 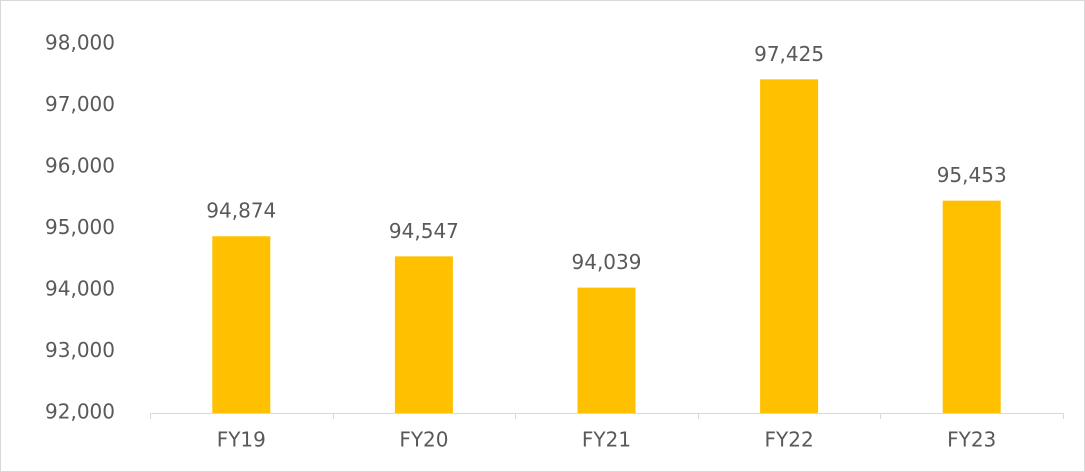 I want to click on y-tick-label: 98,000, so click(x=80, y=43).